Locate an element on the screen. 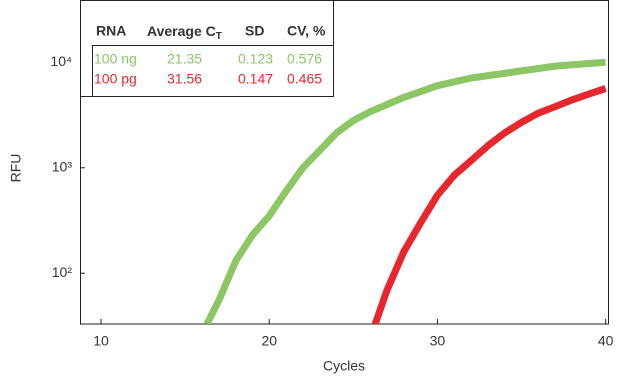 This screenshot has height=380, width=619. table-cell: 0.147 is located at coordinates (255, 79).